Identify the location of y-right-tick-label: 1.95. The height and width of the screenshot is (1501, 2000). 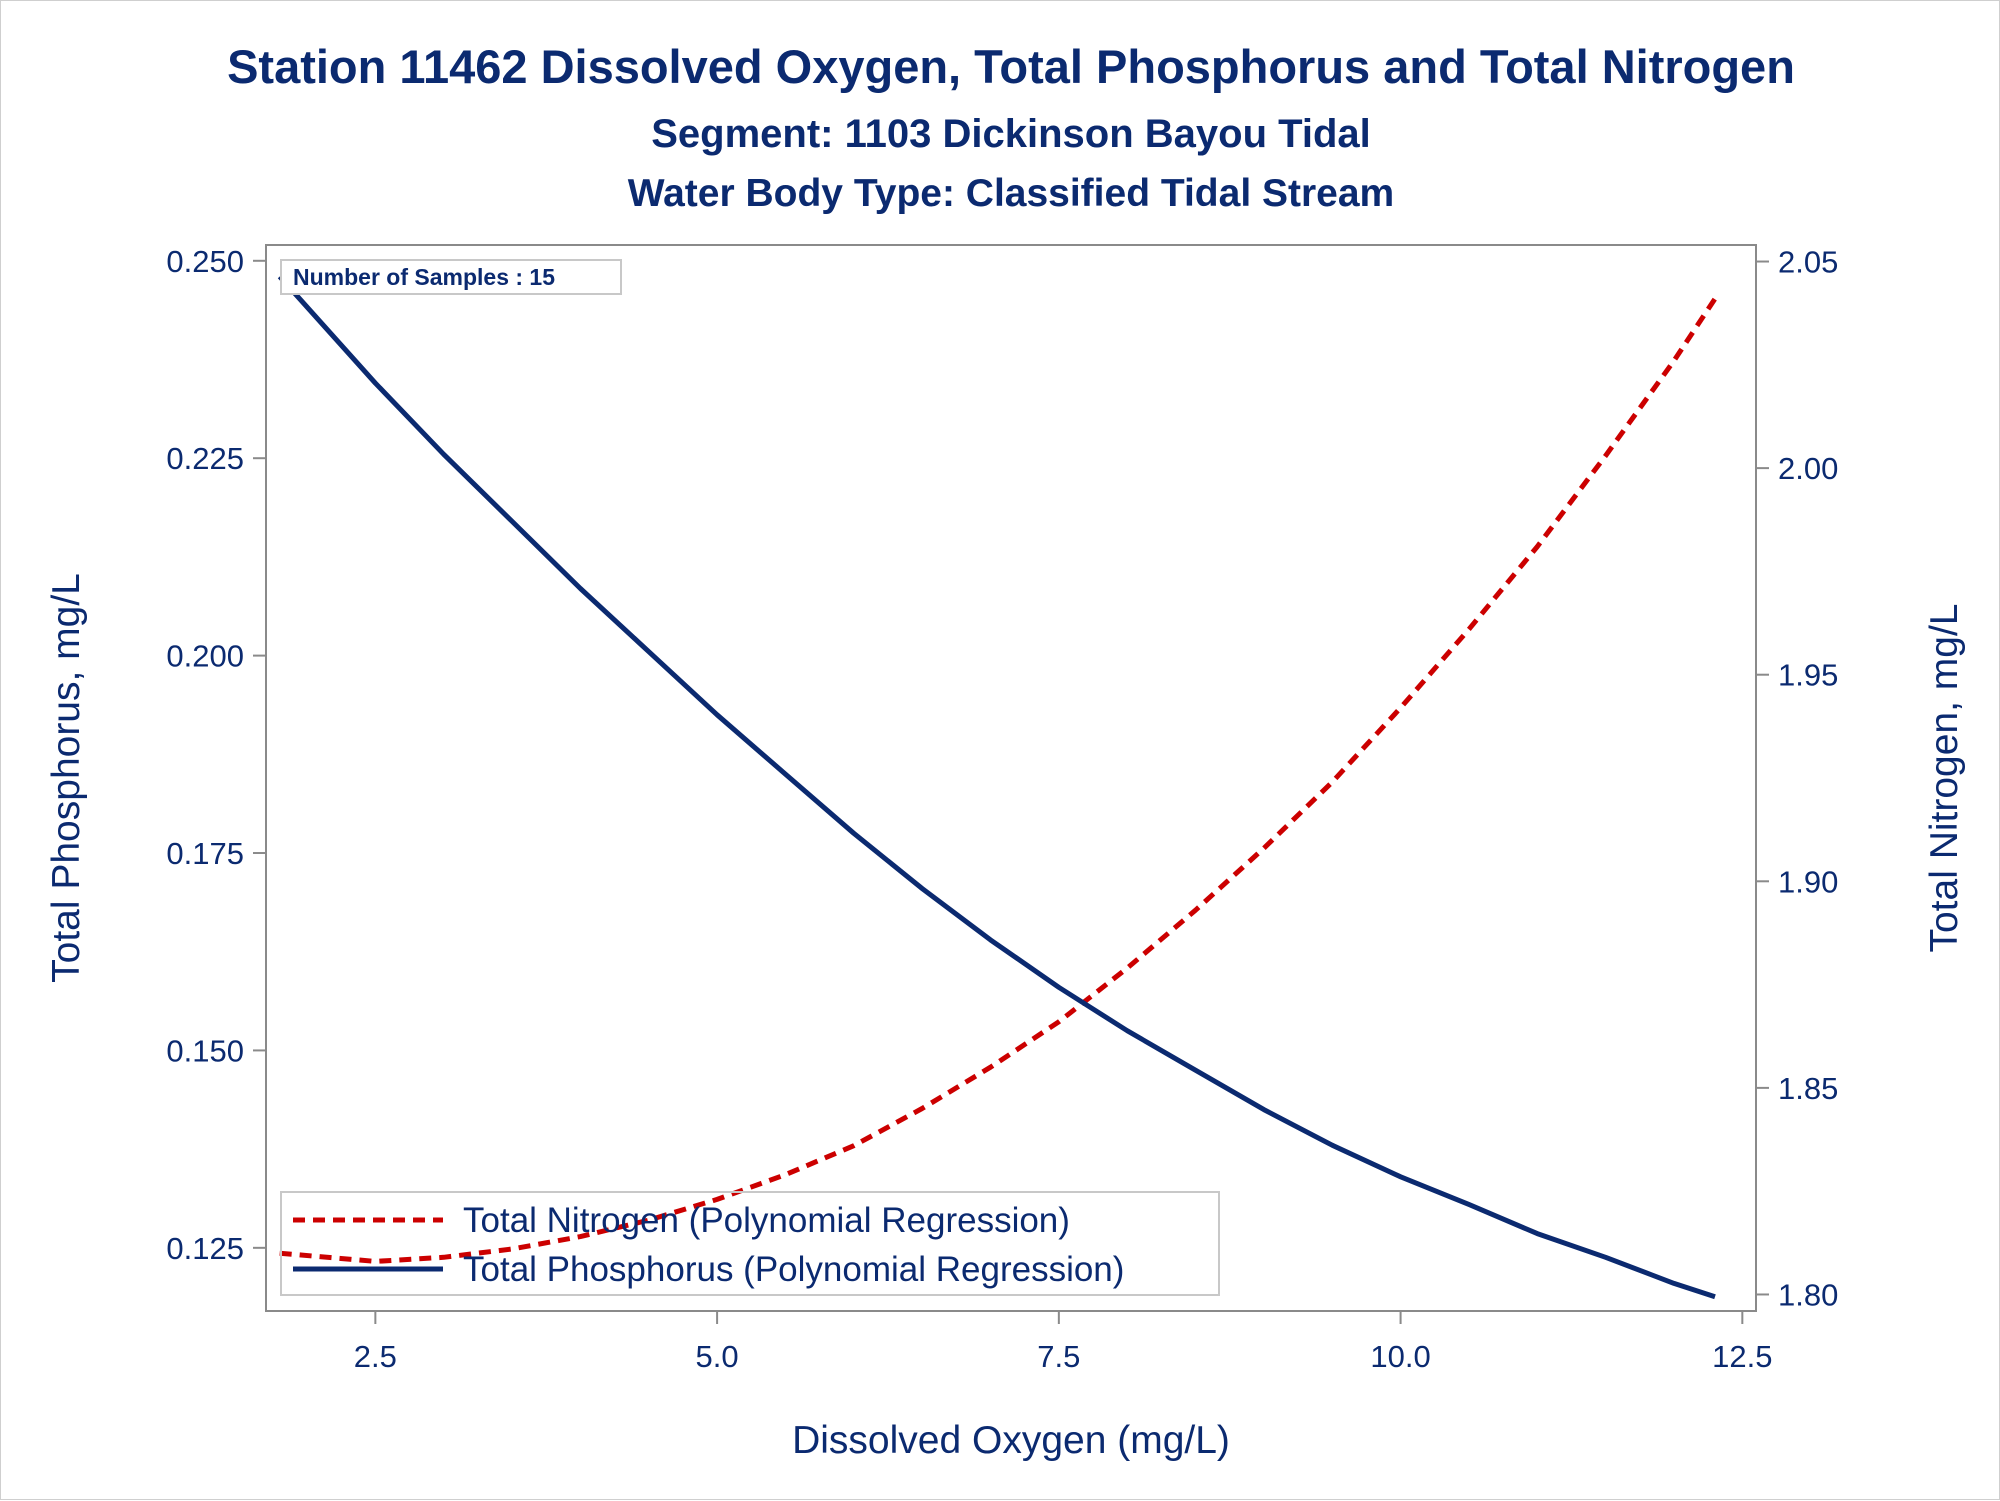
(1808, 675).